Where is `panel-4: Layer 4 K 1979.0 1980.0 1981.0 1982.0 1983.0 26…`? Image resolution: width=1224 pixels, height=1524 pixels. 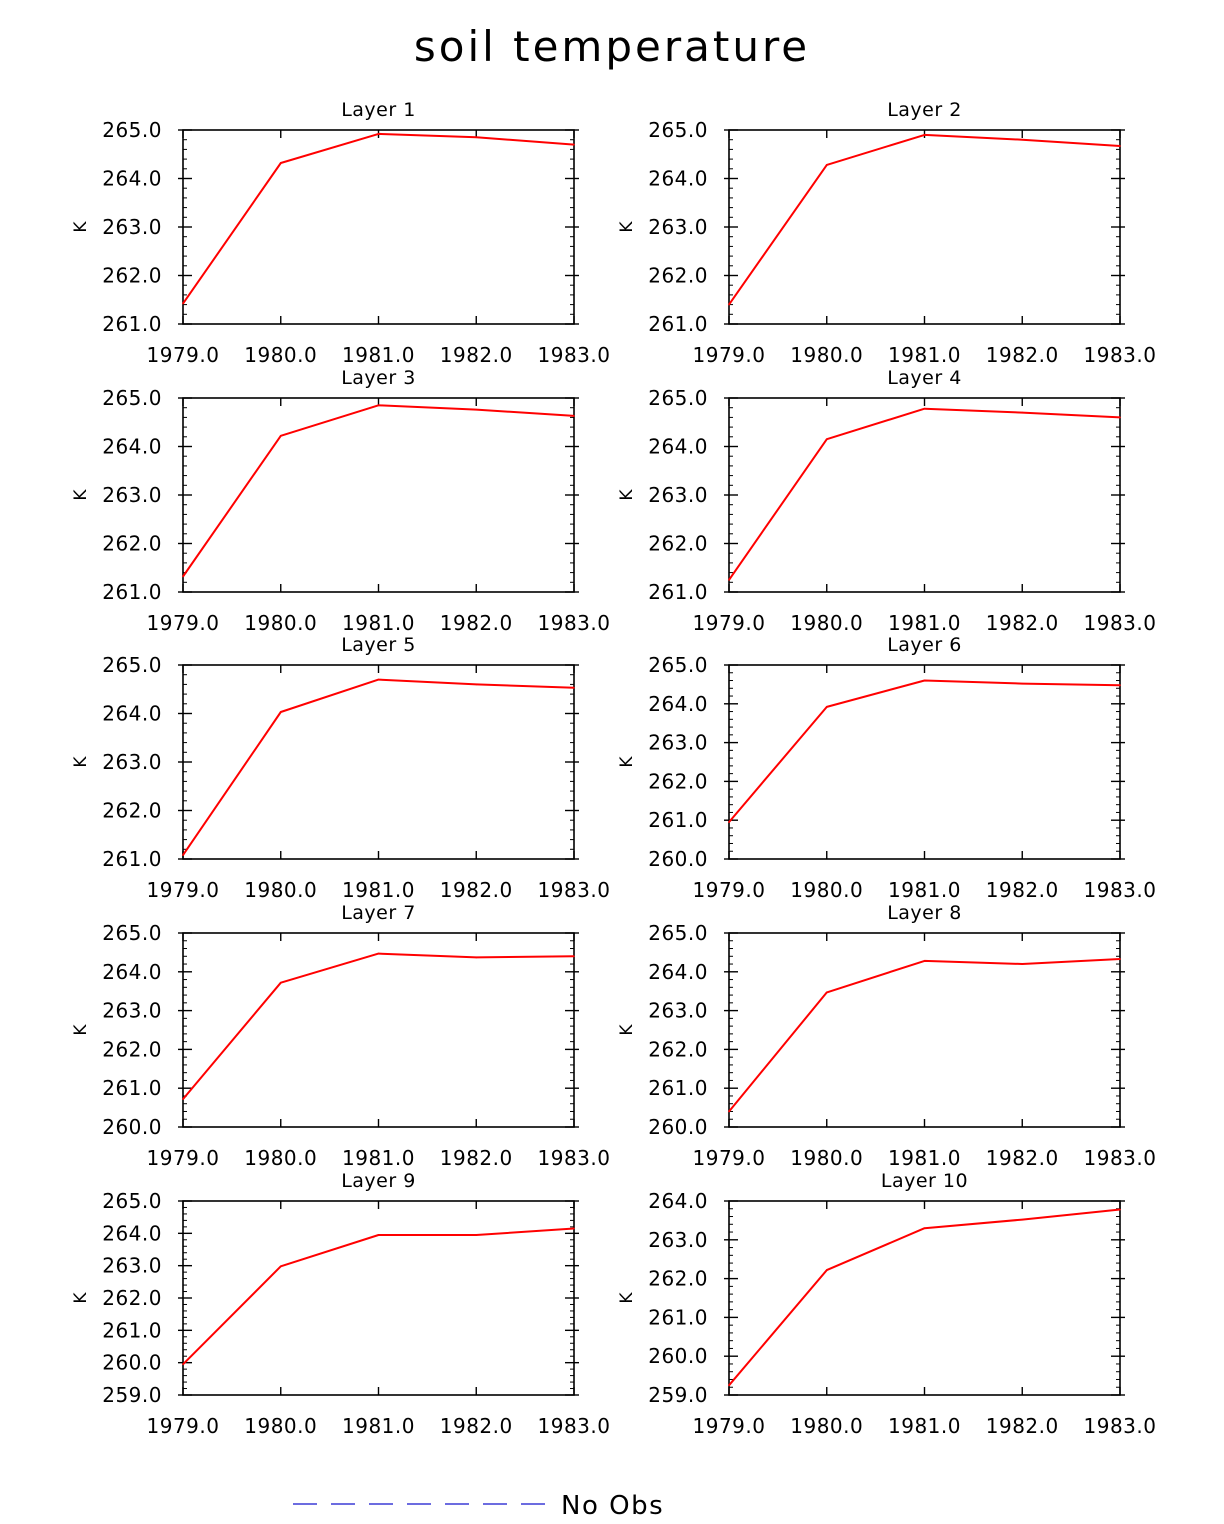
panel-4: Layer 4 K 1979.0 1980.0 1981.0 1982.0 1983.0 26… is located at coordinates (886, 501).